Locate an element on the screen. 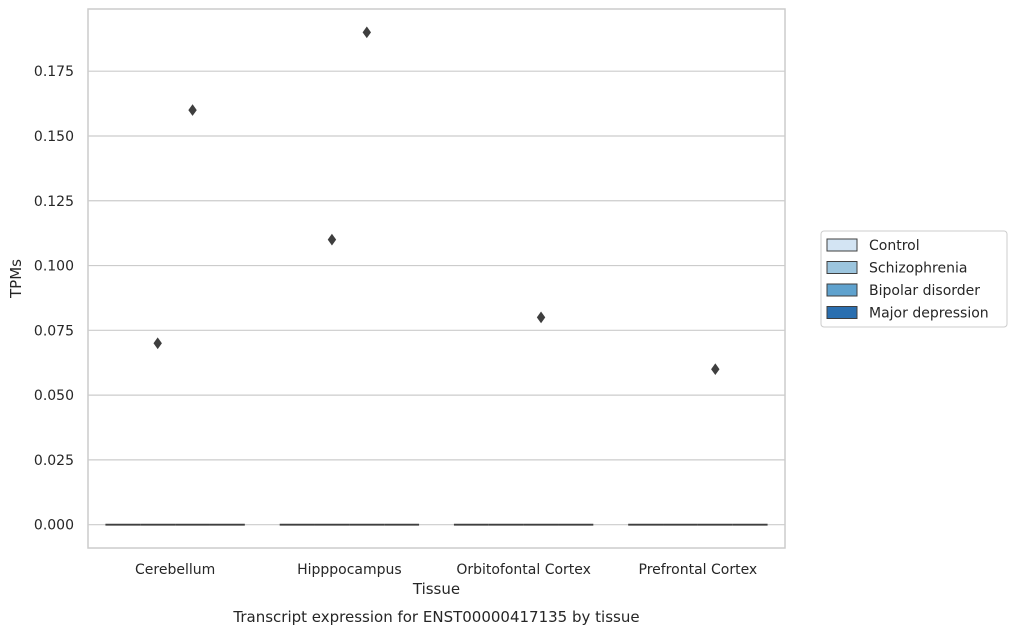 The image size is (1017, 634). y-tick-label: 0.100 is located at coordinates (54, 267).